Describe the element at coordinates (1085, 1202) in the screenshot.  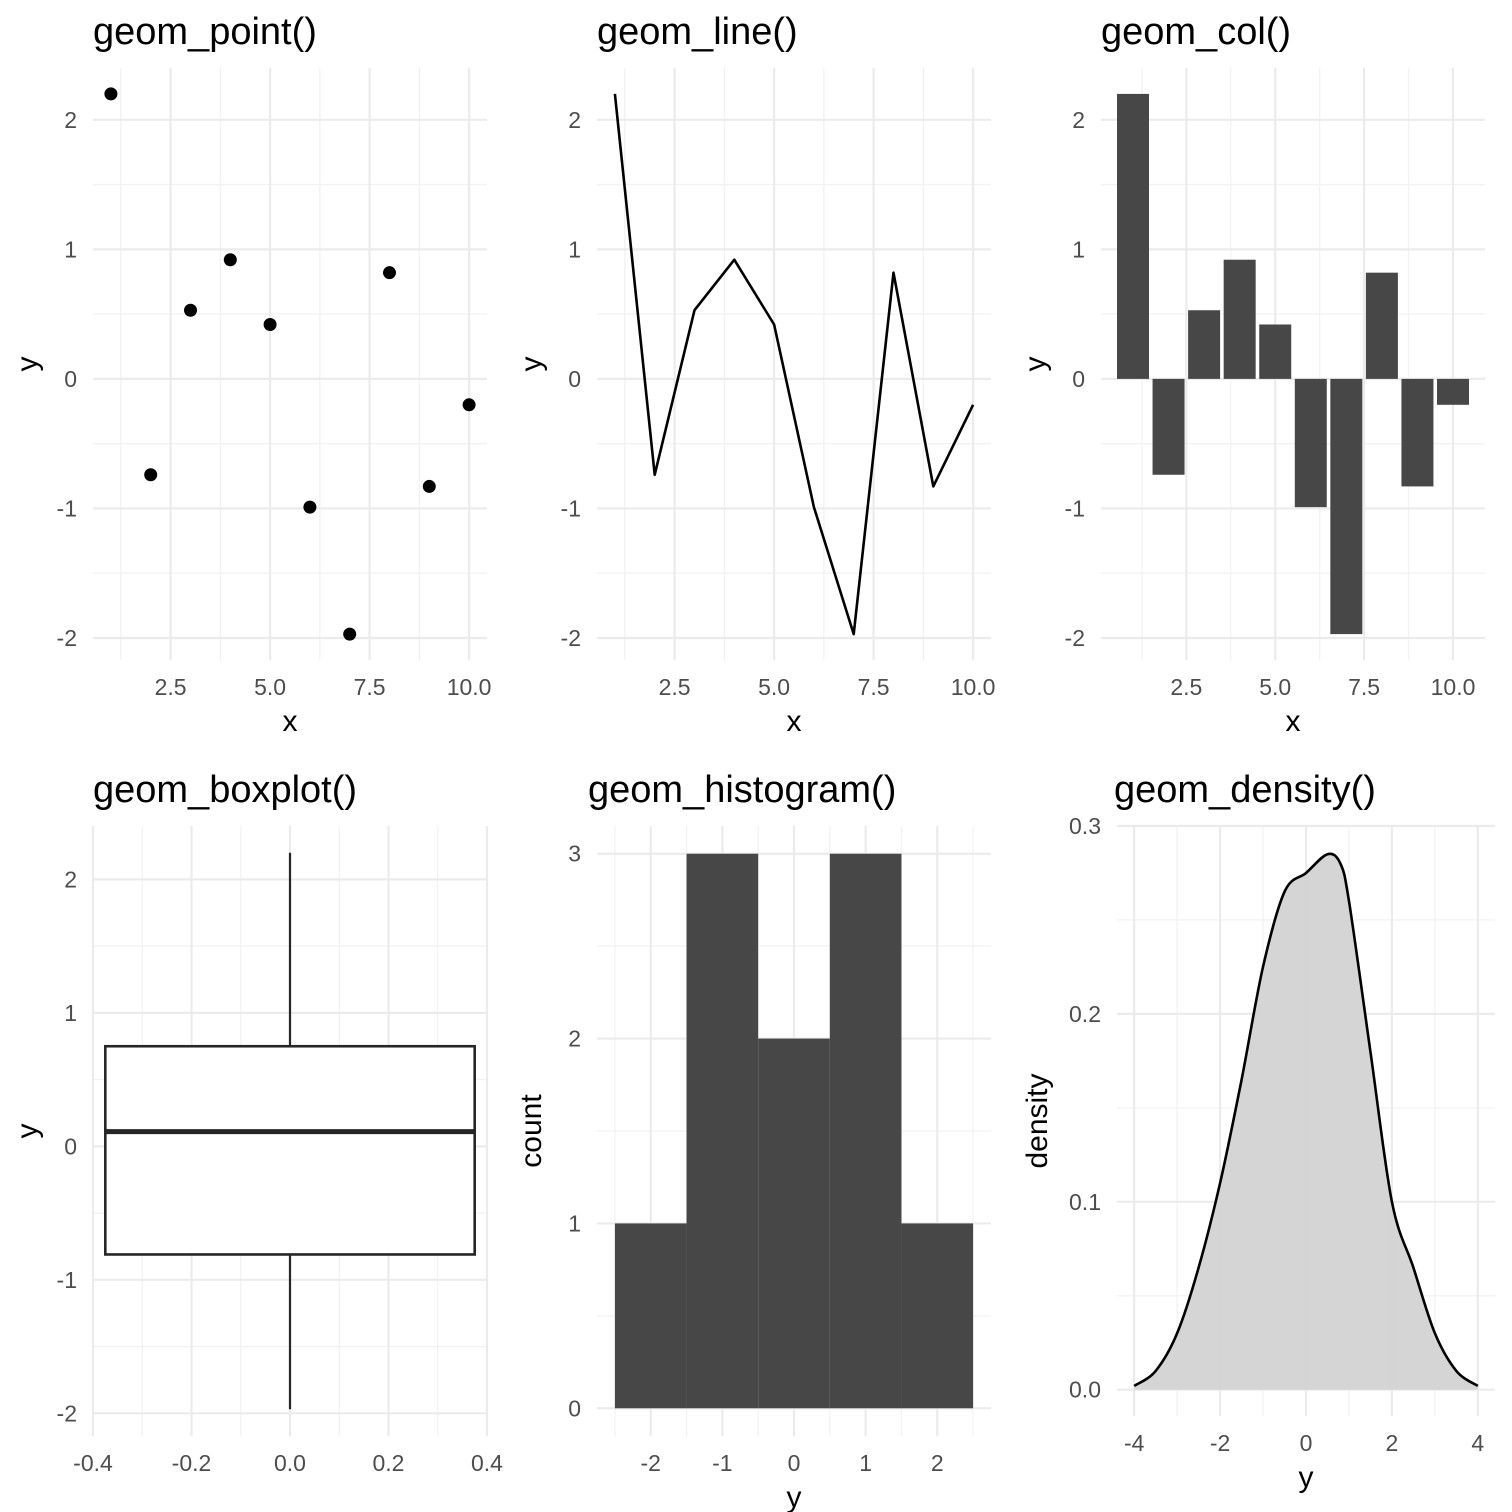
I see `y-tick-label: 0.1` at that location.